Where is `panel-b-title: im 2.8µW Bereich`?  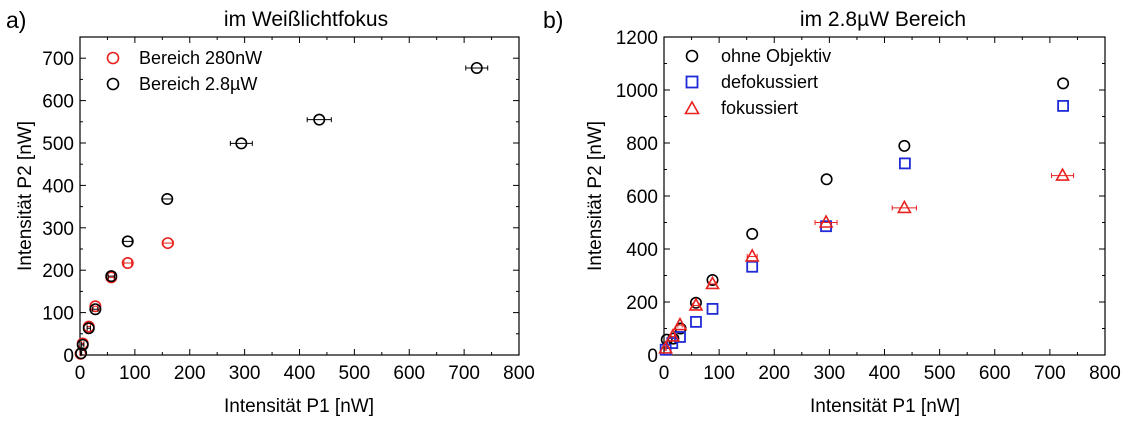 panel-b-title: im 2.8µW Bereich is located at coordinates (883, 19).